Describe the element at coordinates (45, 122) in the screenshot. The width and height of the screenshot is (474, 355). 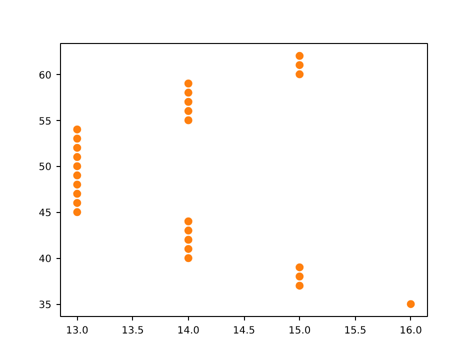
I see `y-tick-label: 55` at that location.